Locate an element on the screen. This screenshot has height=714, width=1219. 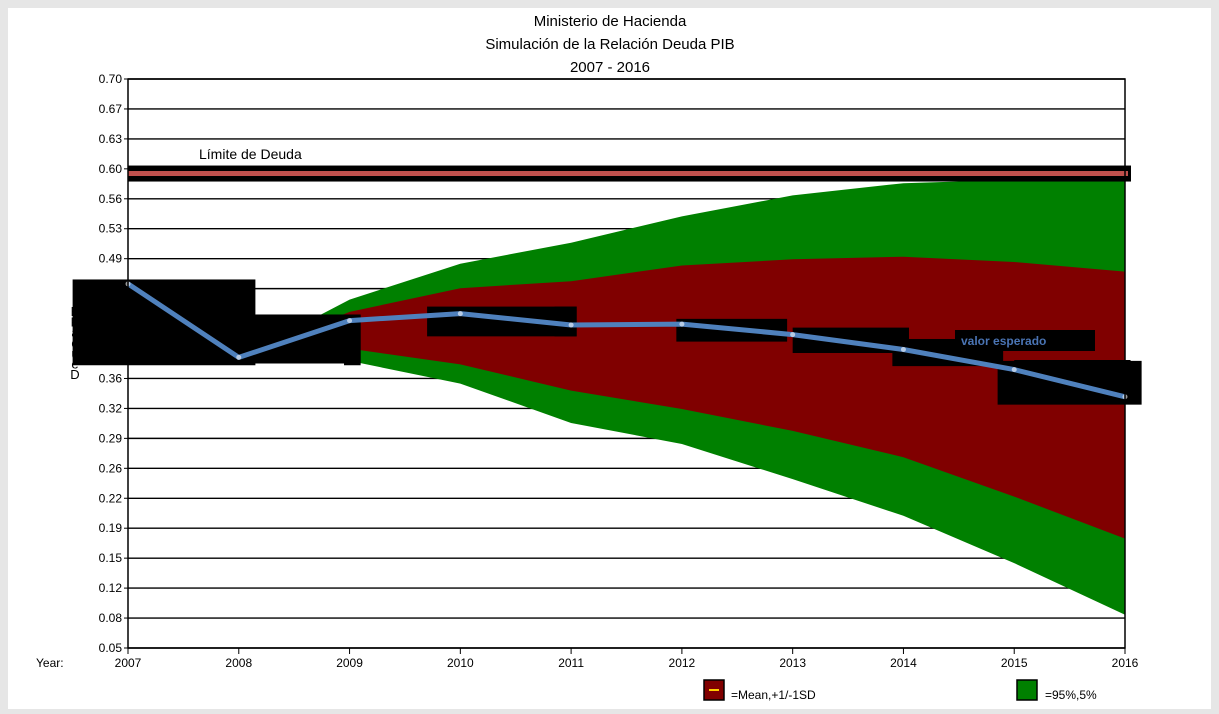
debt-limit-label: Límite de Deuda is located at coordinates (250, 154).